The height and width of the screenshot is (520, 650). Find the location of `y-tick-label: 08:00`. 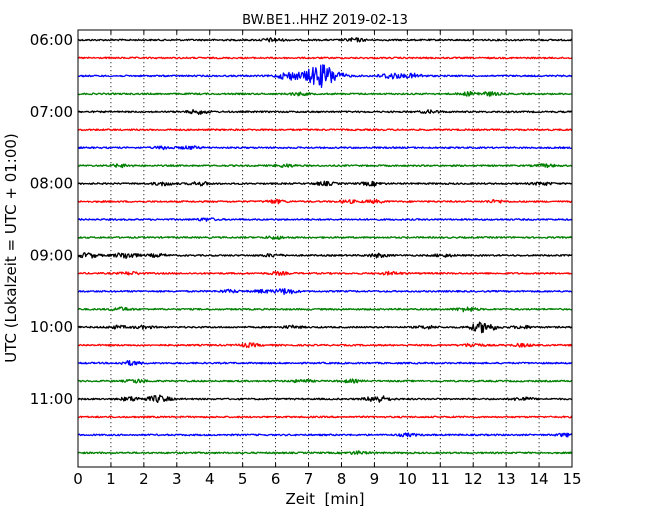

y-tick-label: 08:00 is located at coordinates (51, 184).